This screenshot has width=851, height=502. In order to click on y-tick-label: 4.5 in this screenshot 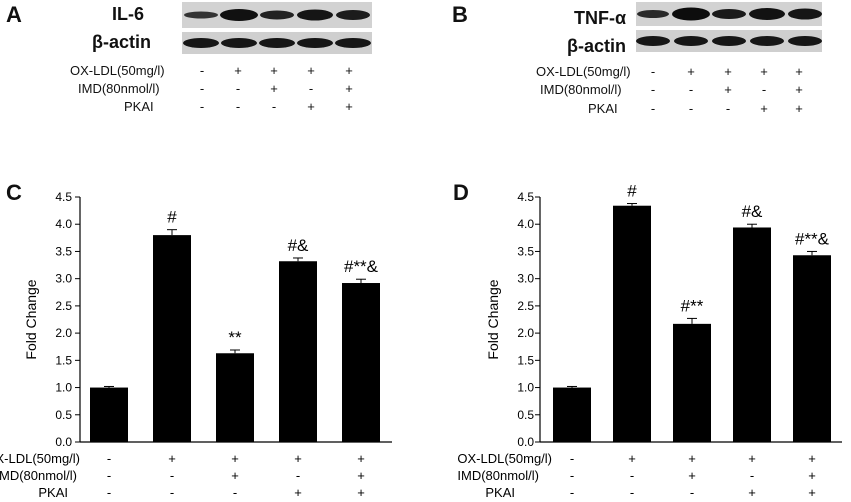, I will do `click(63, 197)`.